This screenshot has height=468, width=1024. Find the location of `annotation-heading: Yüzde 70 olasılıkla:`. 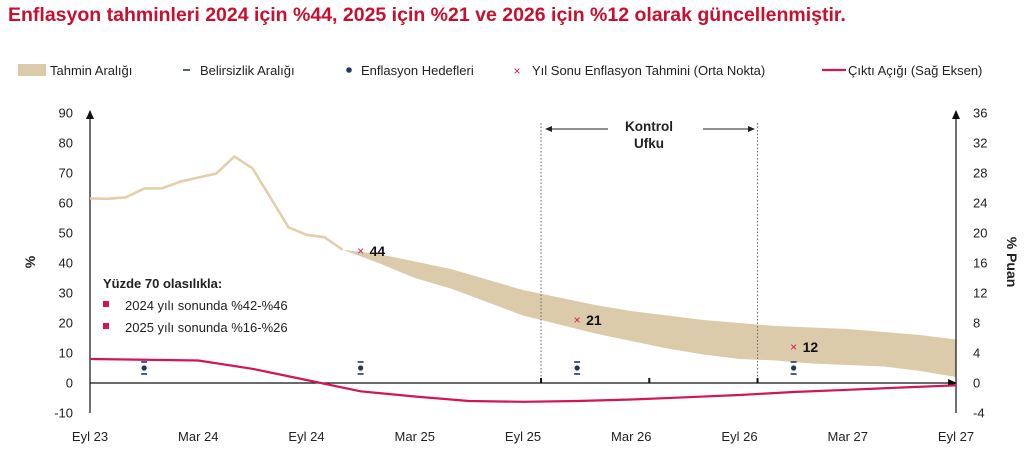

annotation-heading: Yüzde 70 olasılıkla: is located at coordinates (162, 283).